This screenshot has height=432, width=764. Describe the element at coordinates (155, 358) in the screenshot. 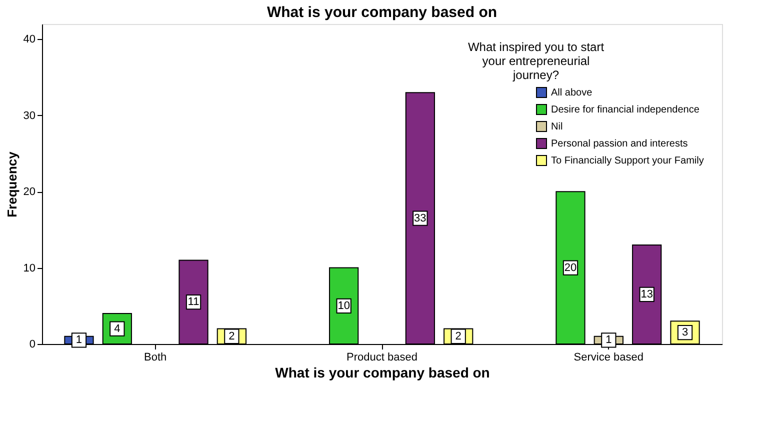

I see `x-tick-label: Both` at that location.